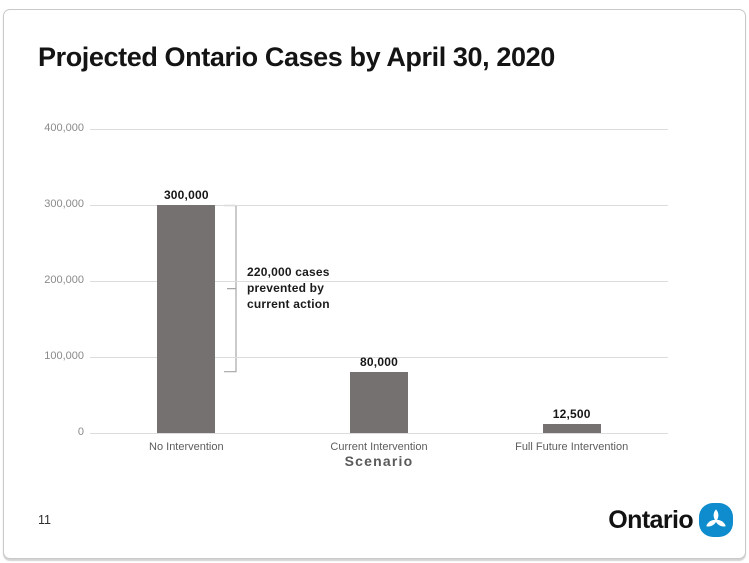 This screenshot has height=563, width=749. I want to click on difference-bracket-icon, so click(230, 288).